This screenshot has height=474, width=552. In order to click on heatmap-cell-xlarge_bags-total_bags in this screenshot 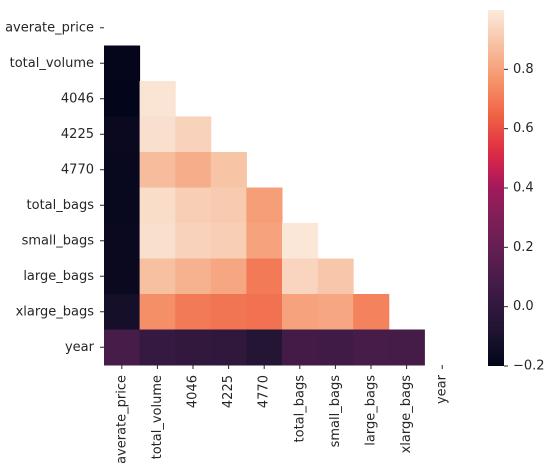, I will do `click(300, 312)`.